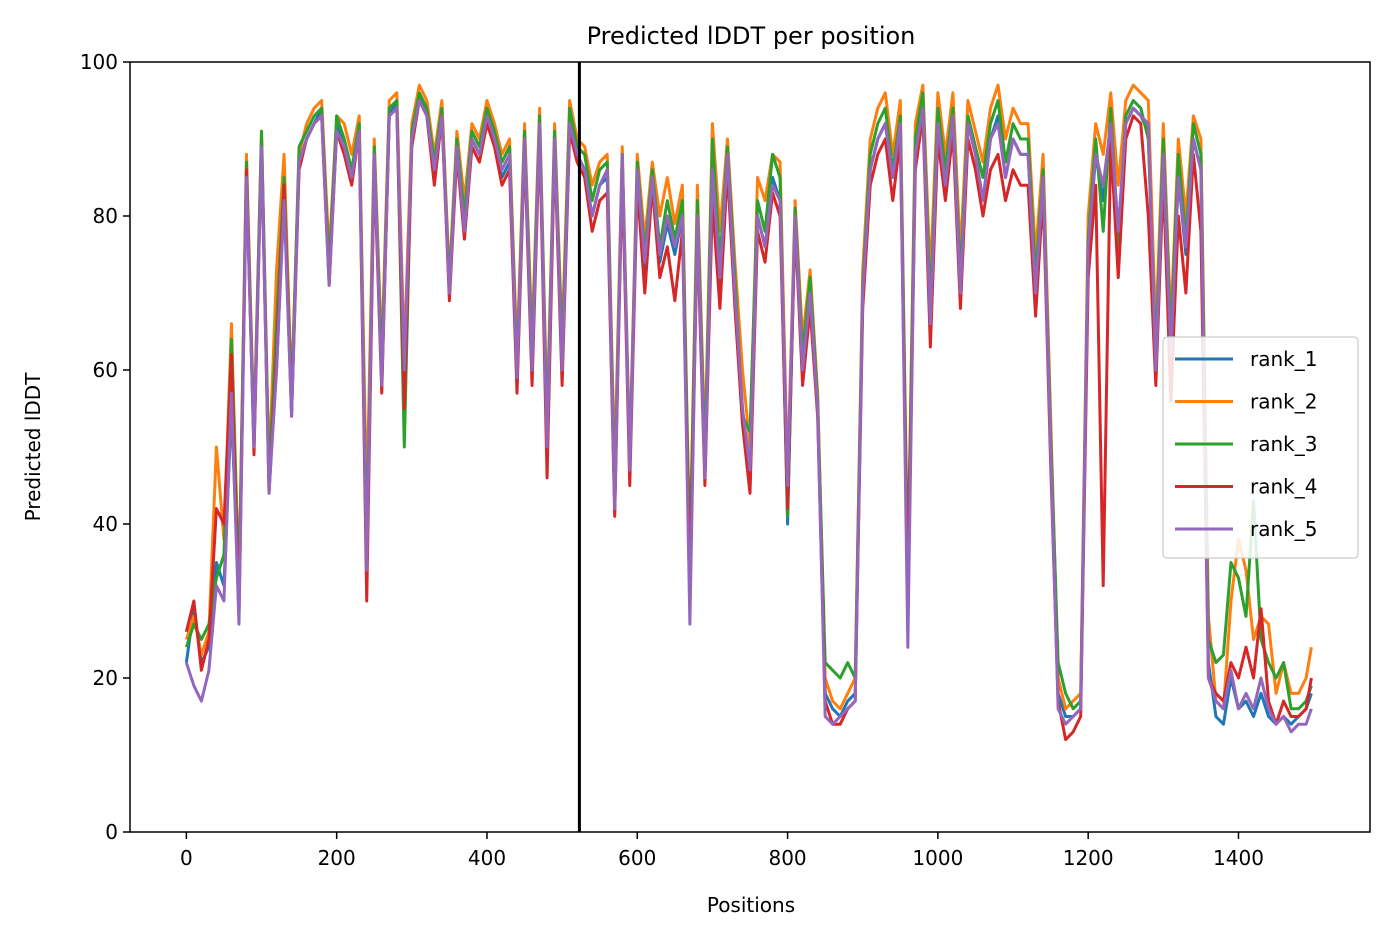  What do you see at coordinates (186, 858) in the screenshot?
I see `x-tick-label: 0` at bounding box center [186, 858].